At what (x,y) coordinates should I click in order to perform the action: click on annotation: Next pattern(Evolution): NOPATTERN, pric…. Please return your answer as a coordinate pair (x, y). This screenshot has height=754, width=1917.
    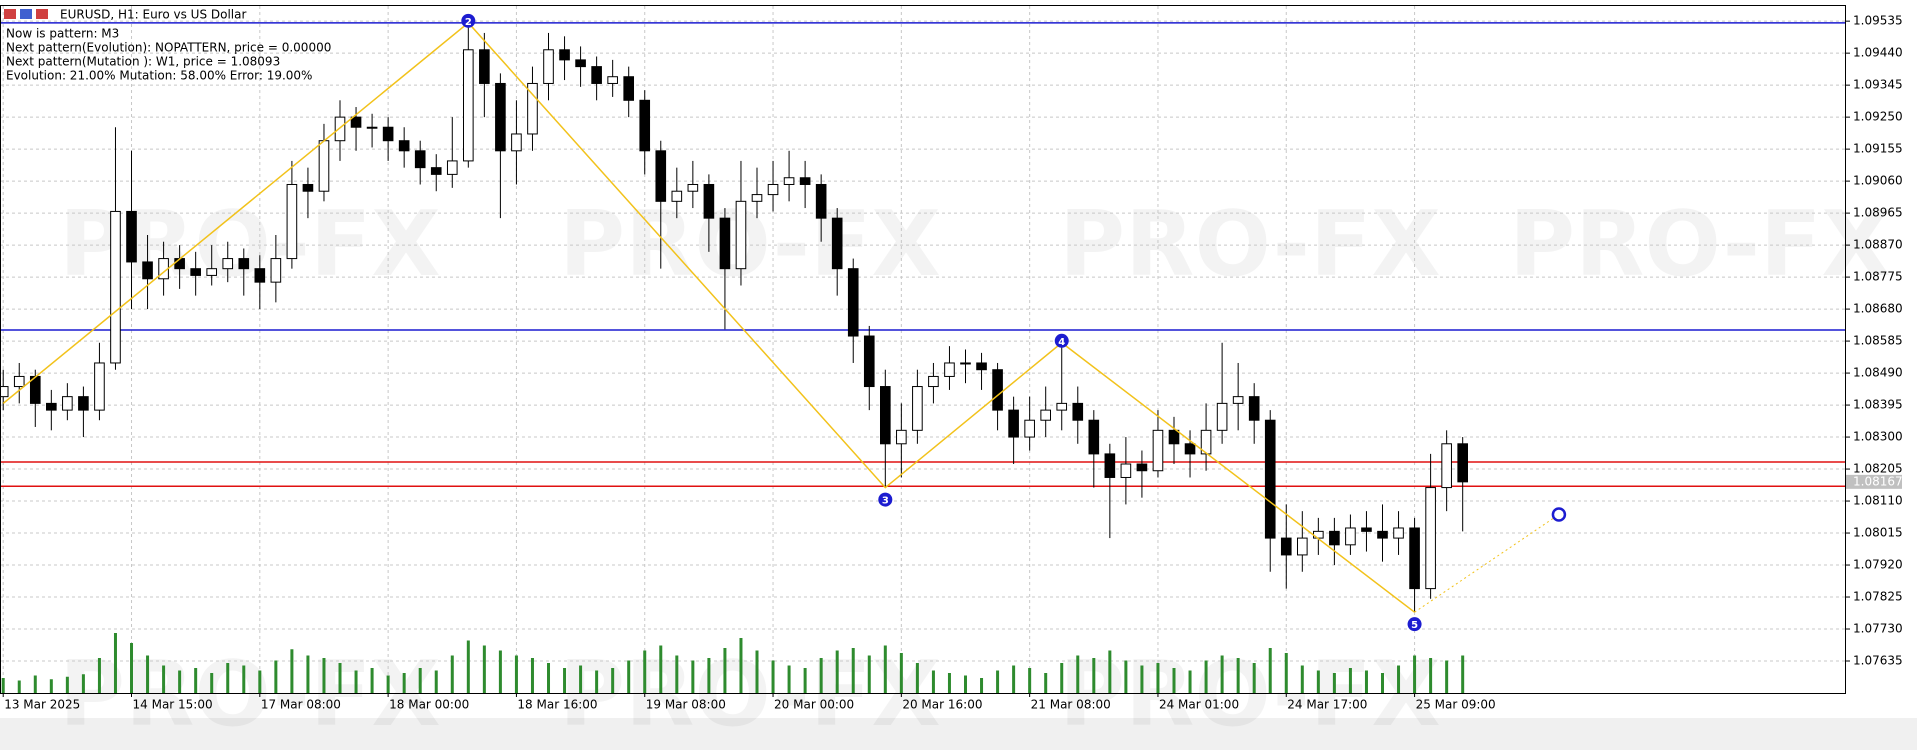
    Looking at the image, I should click on (168, 48).